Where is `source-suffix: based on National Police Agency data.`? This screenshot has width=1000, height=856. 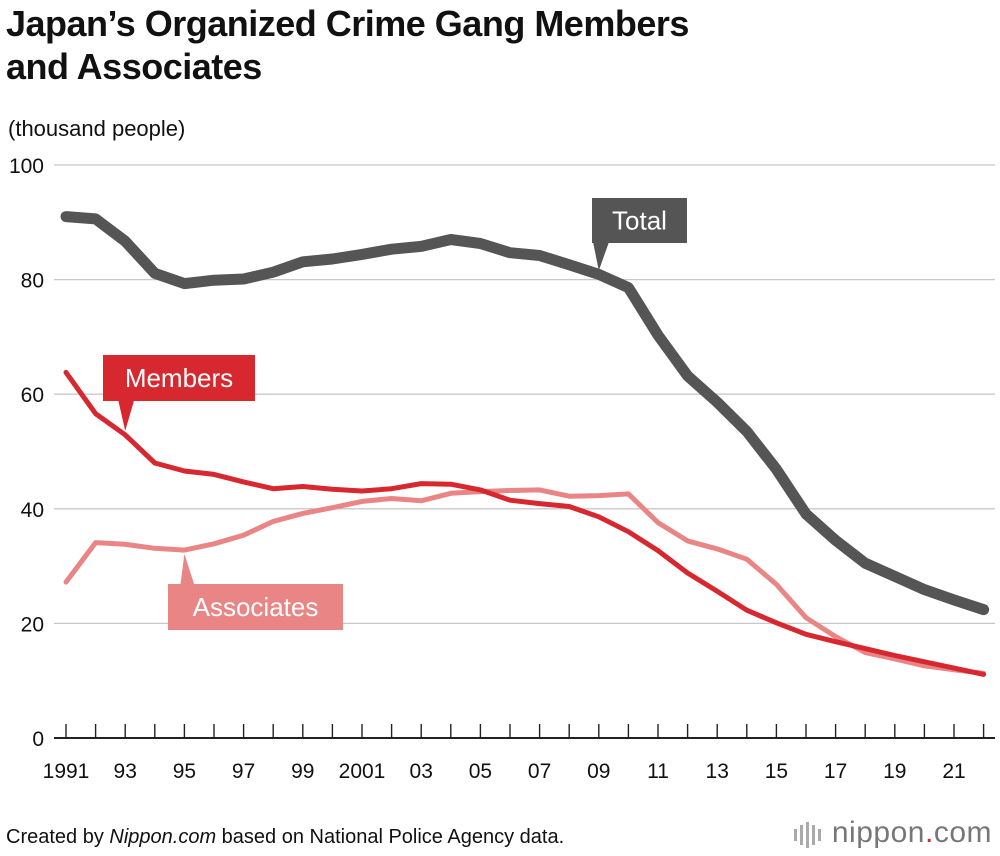
source-suffix: based on National Police Agency data. is located at coordinates (390, 837).